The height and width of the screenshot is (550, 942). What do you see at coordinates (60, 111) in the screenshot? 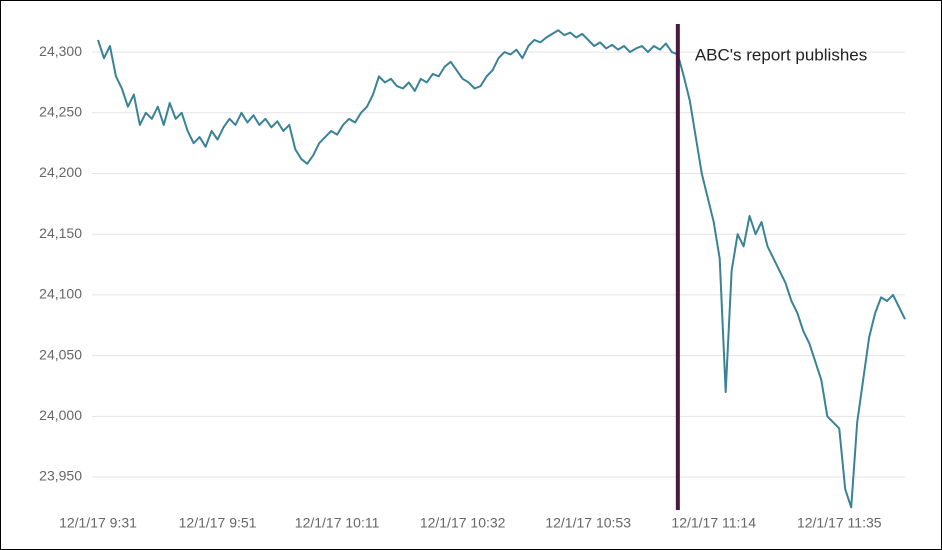
I see `y-tick-label: 24,250` at bounding box center [60, 111].